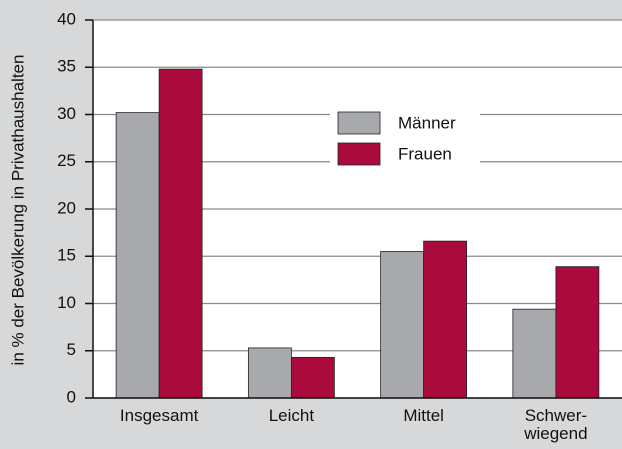  Describe the element at coordinates (423, 415) in the screenshot. I see `x-tick-label: Mittel` at that location.